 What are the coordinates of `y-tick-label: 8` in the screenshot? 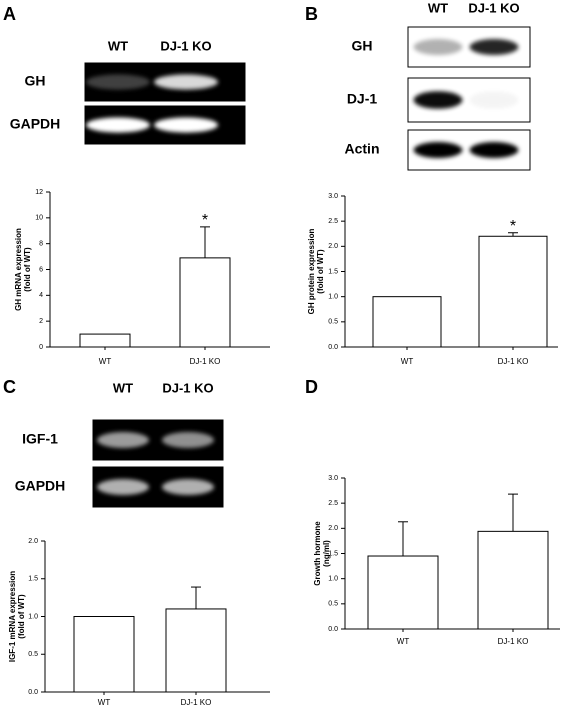 It's located at (41, 244).